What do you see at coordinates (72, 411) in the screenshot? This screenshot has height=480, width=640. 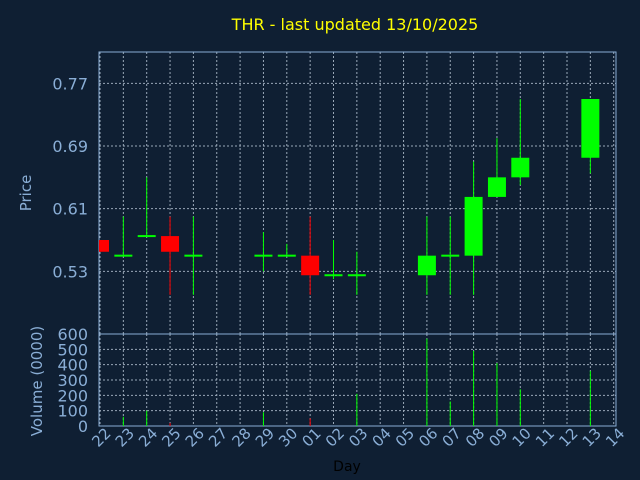 I see `volume-tick-label: 100` at bounding box center [72, 411].